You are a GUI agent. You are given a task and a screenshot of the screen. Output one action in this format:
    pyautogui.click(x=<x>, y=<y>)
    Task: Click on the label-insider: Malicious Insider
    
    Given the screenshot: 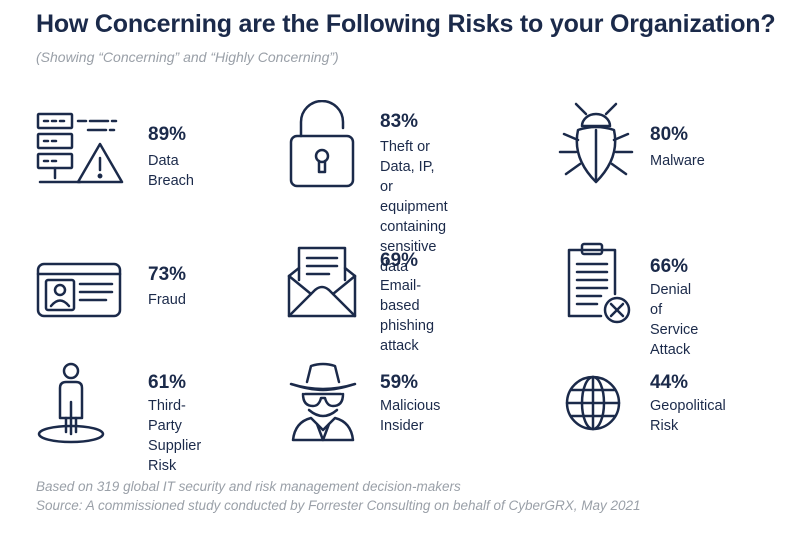 What is the action you would take?
    pyautogui.click(x=410, y=416)
    